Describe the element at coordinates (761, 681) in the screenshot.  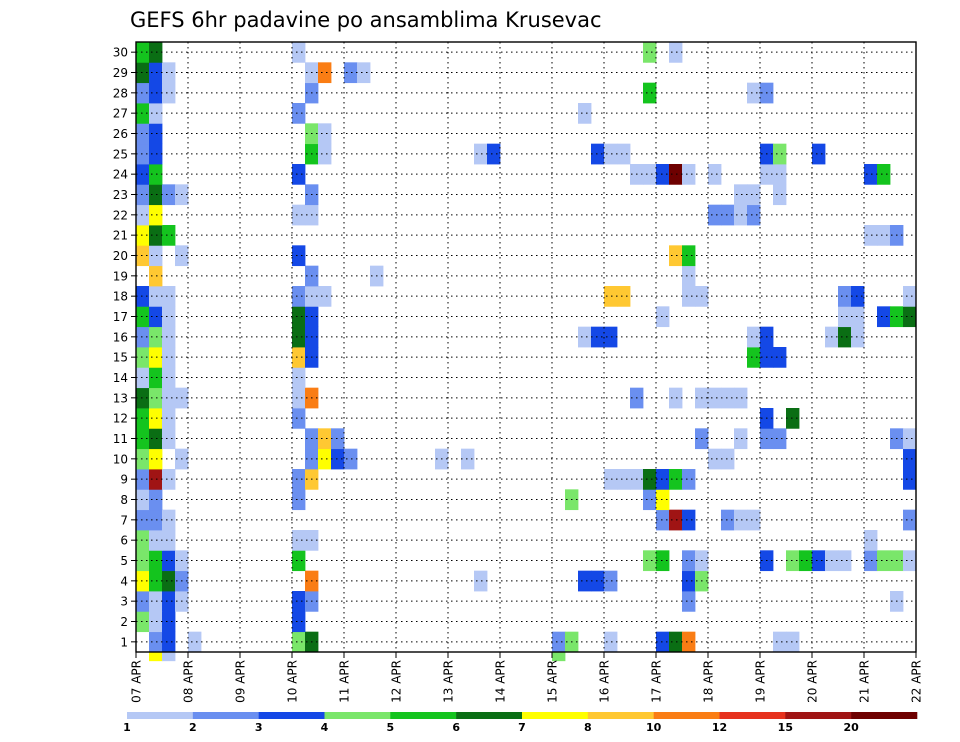
I see `x-tick-label: 19 APR` at that location.